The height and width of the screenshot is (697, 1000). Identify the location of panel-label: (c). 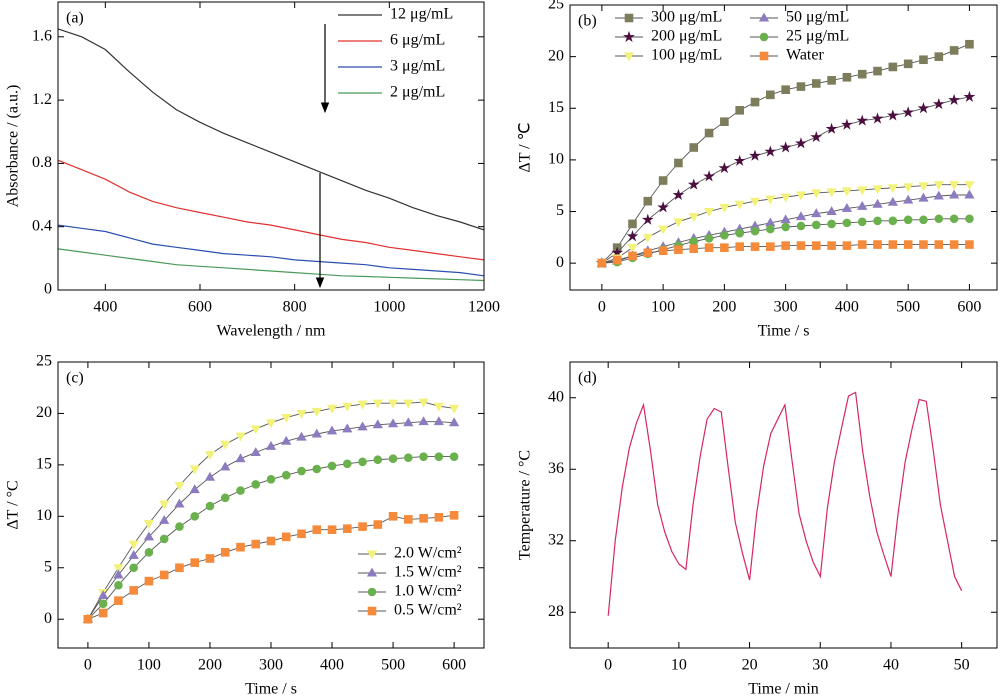
(75, 378).